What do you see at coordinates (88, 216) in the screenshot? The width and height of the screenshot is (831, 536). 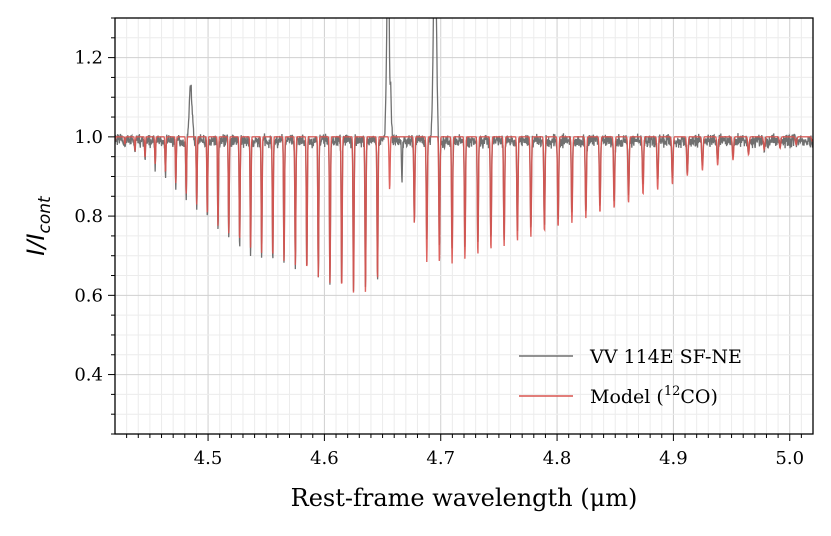 I see `y-tick-label: 0.8` at bounding box center [88, 216].